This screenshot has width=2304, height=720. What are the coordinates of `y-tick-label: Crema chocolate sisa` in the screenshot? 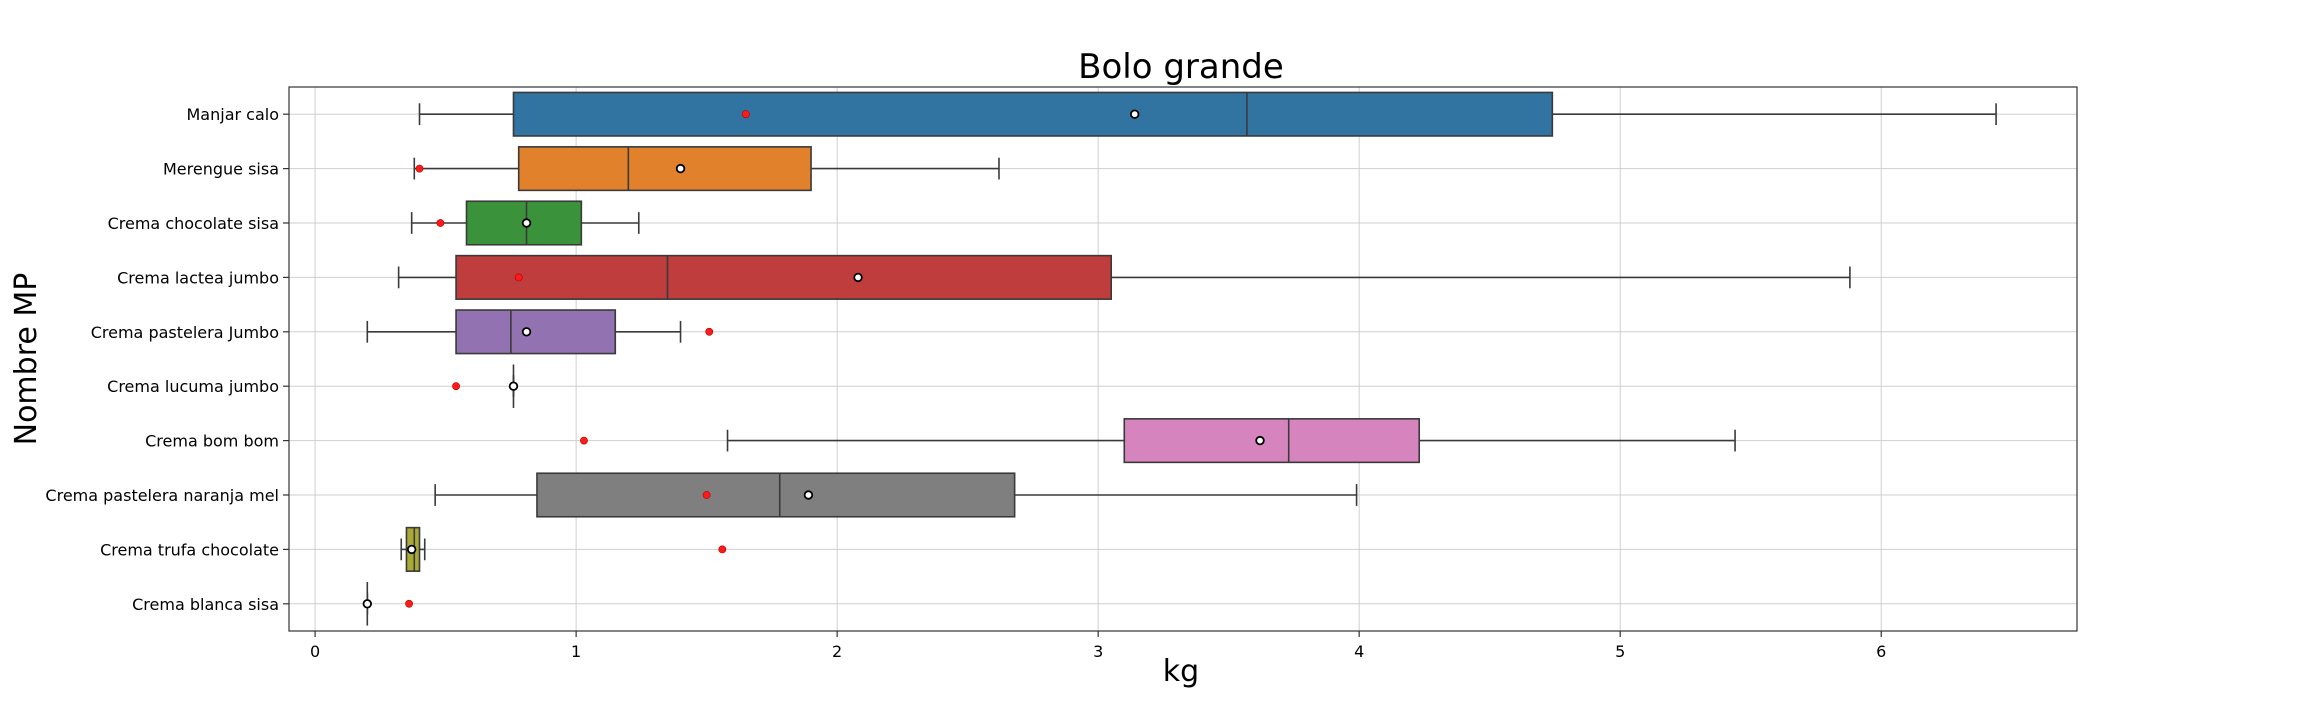 It's located at (193, 223).